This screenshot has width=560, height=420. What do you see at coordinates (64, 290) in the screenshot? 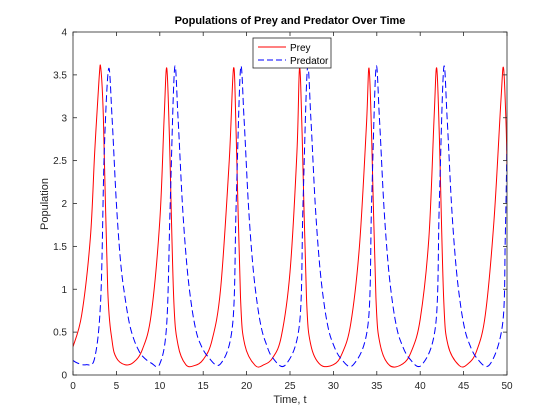
I see `y-tick-label: 1` at bounding box center [64, 290].